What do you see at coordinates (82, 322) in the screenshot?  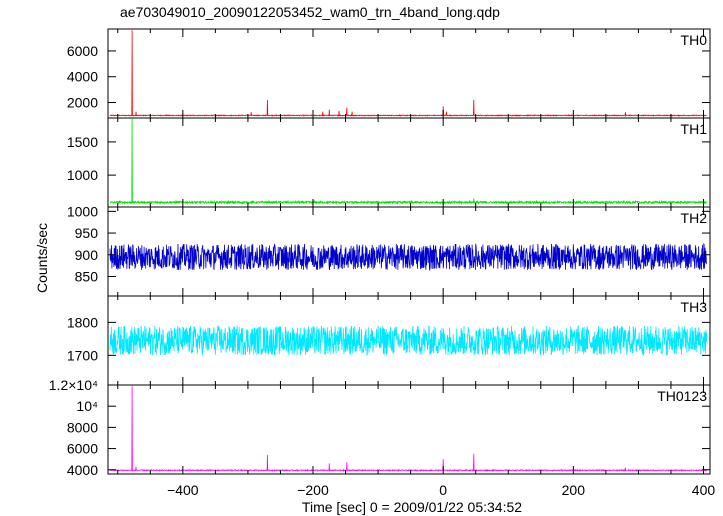 I see `y-tick-label: 1800` at bounding box center [82, 322].